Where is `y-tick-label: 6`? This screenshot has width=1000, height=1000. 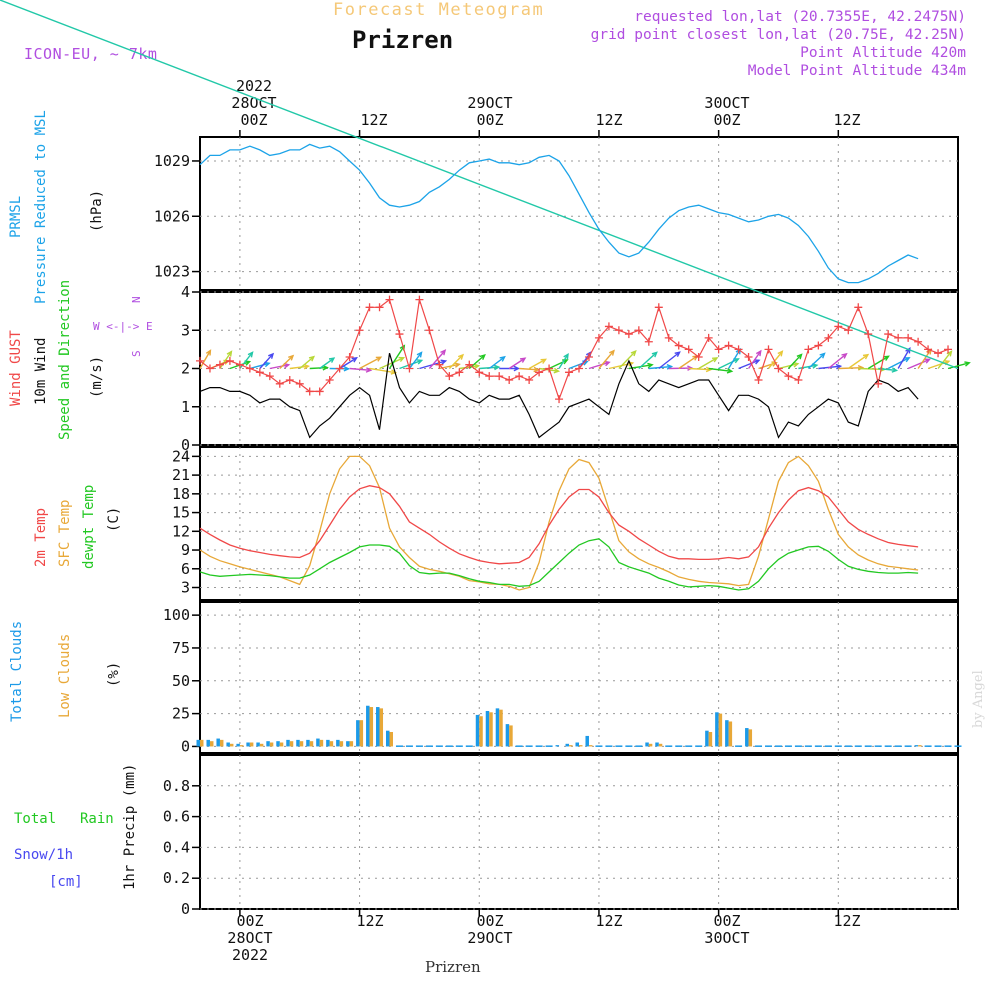
y-tick-label: 6 is located at coordinates (185, 569).